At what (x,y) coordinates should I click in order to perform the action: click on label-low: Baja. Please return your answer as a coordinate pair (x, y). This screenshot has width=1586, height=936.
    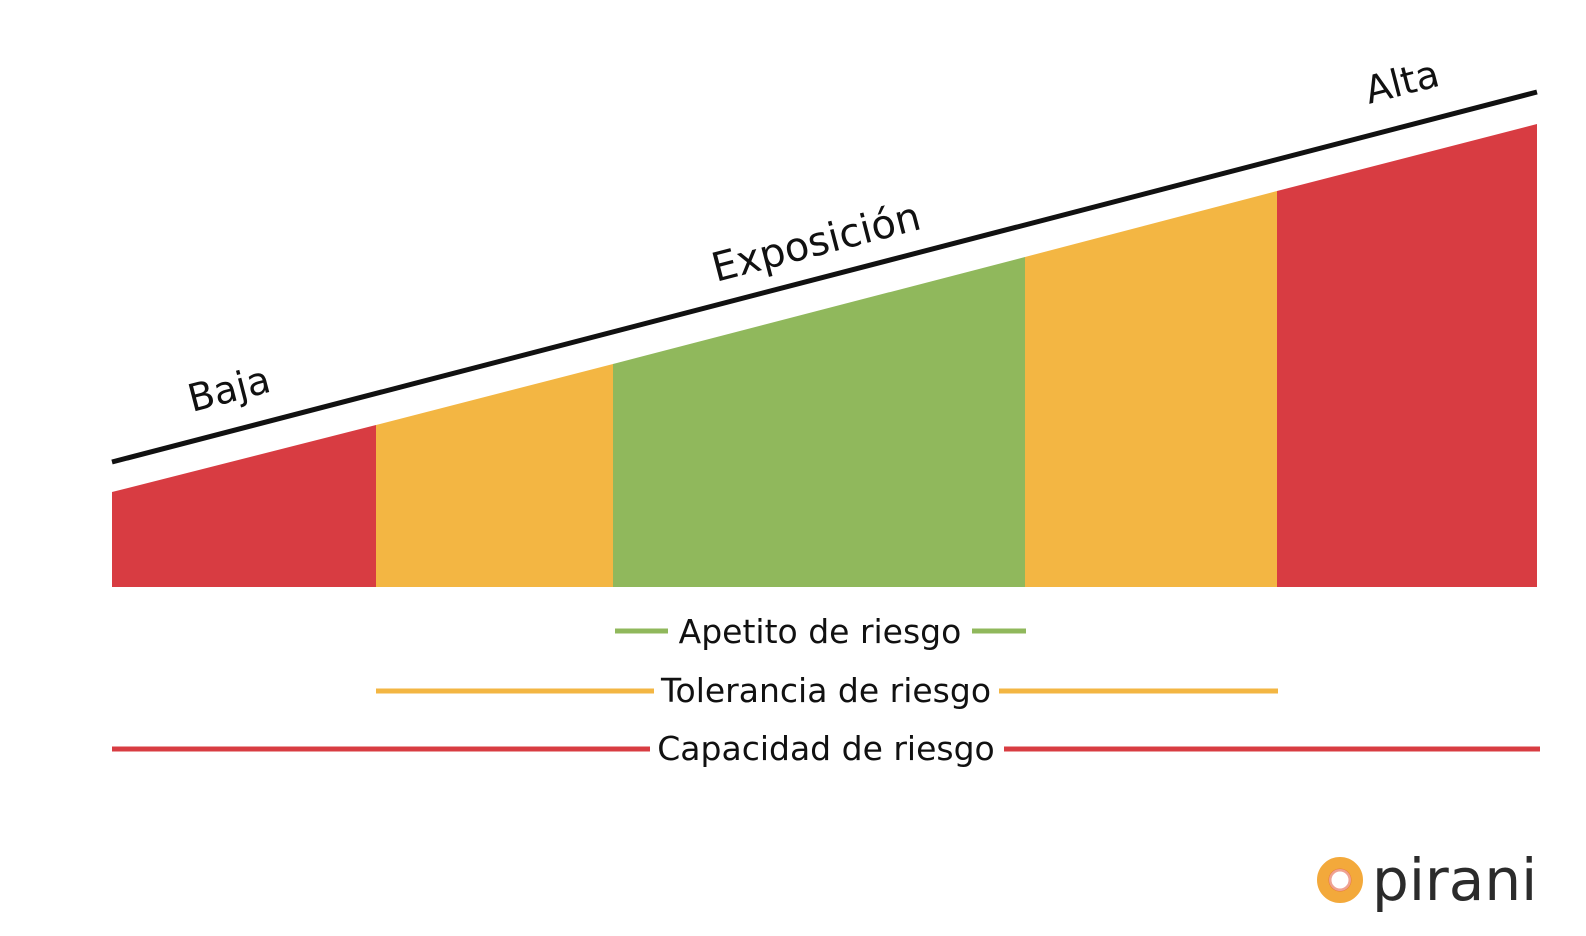
    Looking at the image, I should click on (229, 388).